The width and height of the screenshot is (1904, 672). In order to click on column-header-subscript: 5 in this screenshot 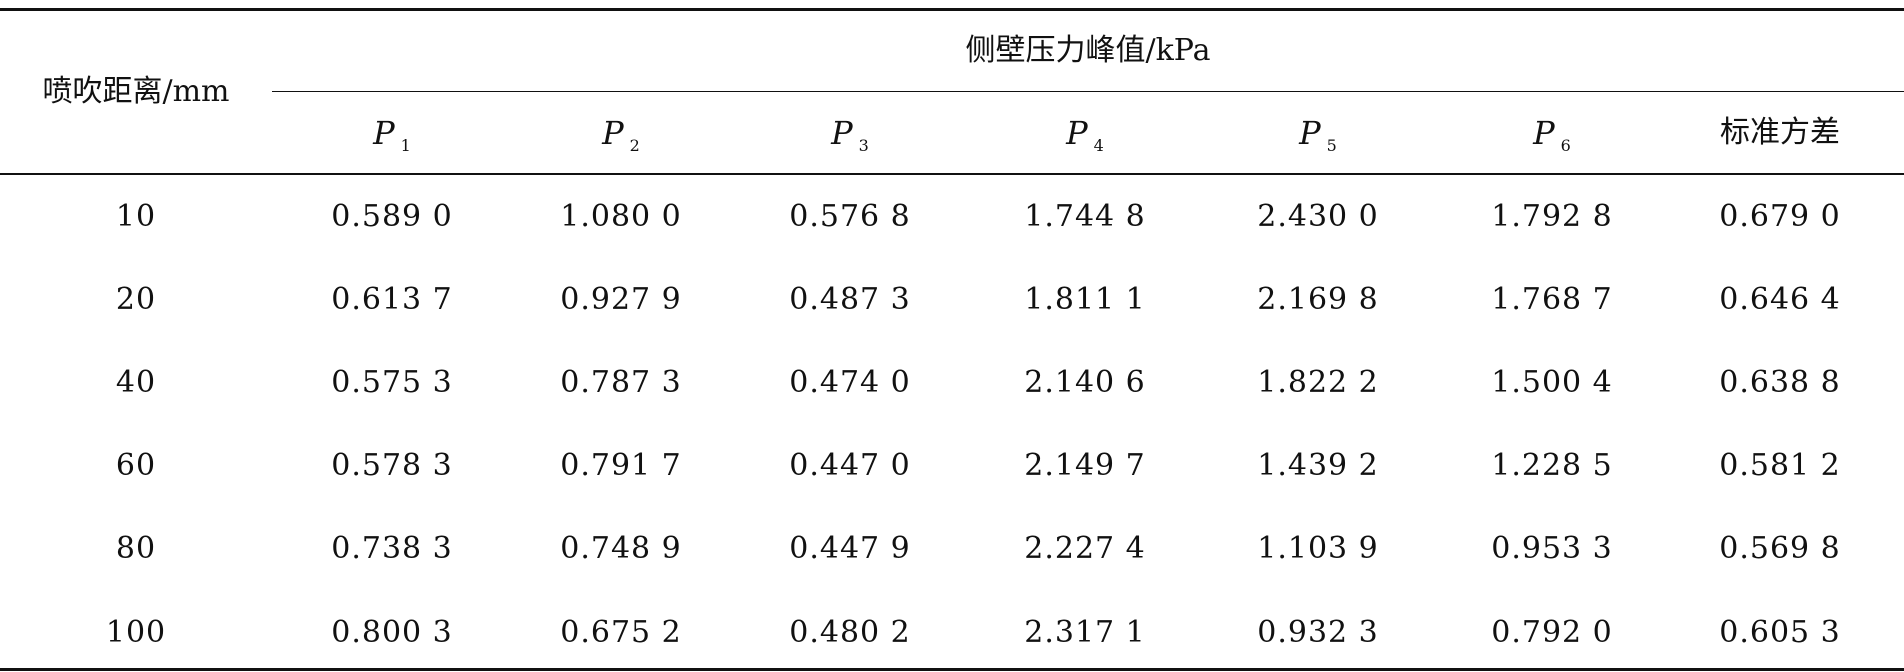, I will do `click(1331, 145)`.